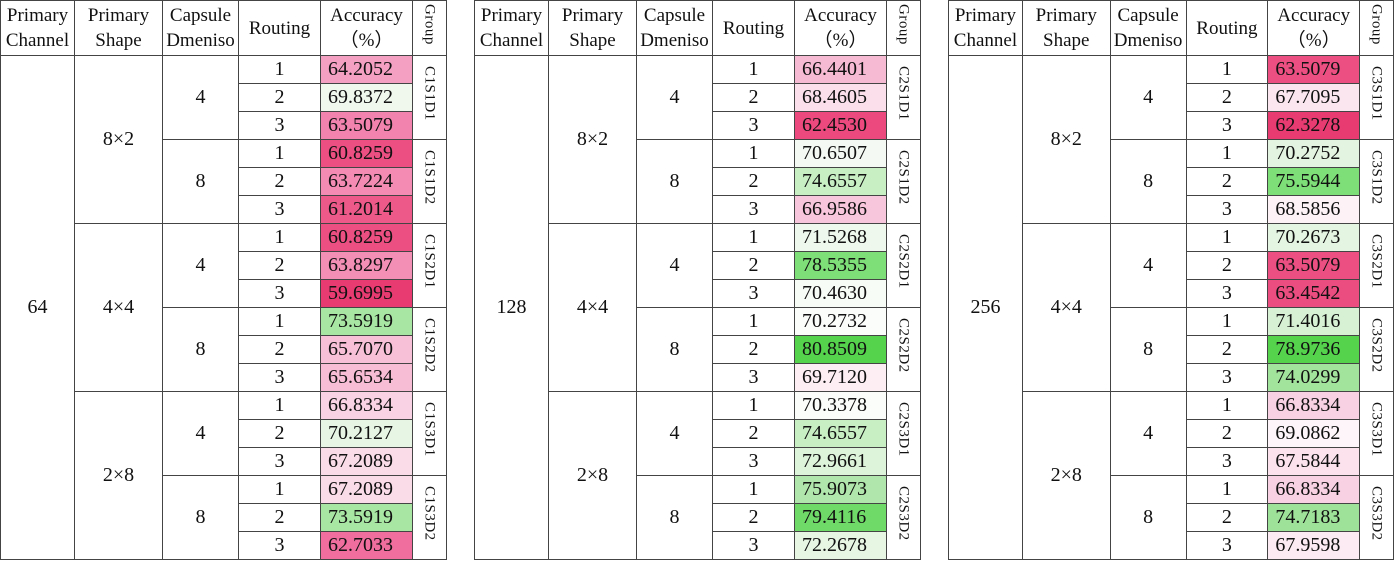 Image resolution: width=1394 pixels, height=580 pixels. I want to click on table-row: 2×8 4 1 70.3378 C2S3D1, so click(698, 475).